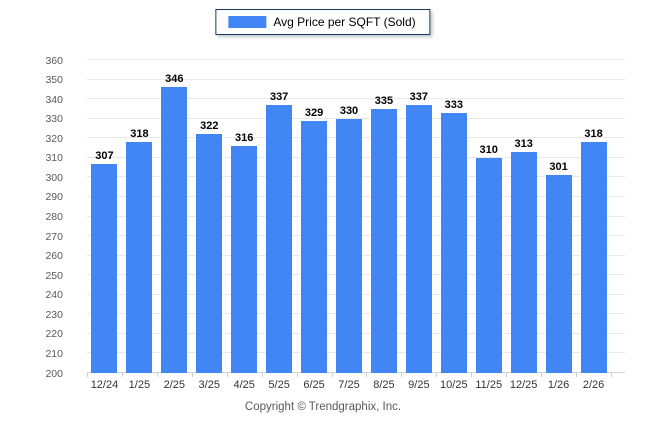 Image resolution: width=646 pixels, height=434 pixels. What do you see at coordinates (244, 138) in the screenshot?
I see `bar-value-label: 316` at bounding box center [244, 138].